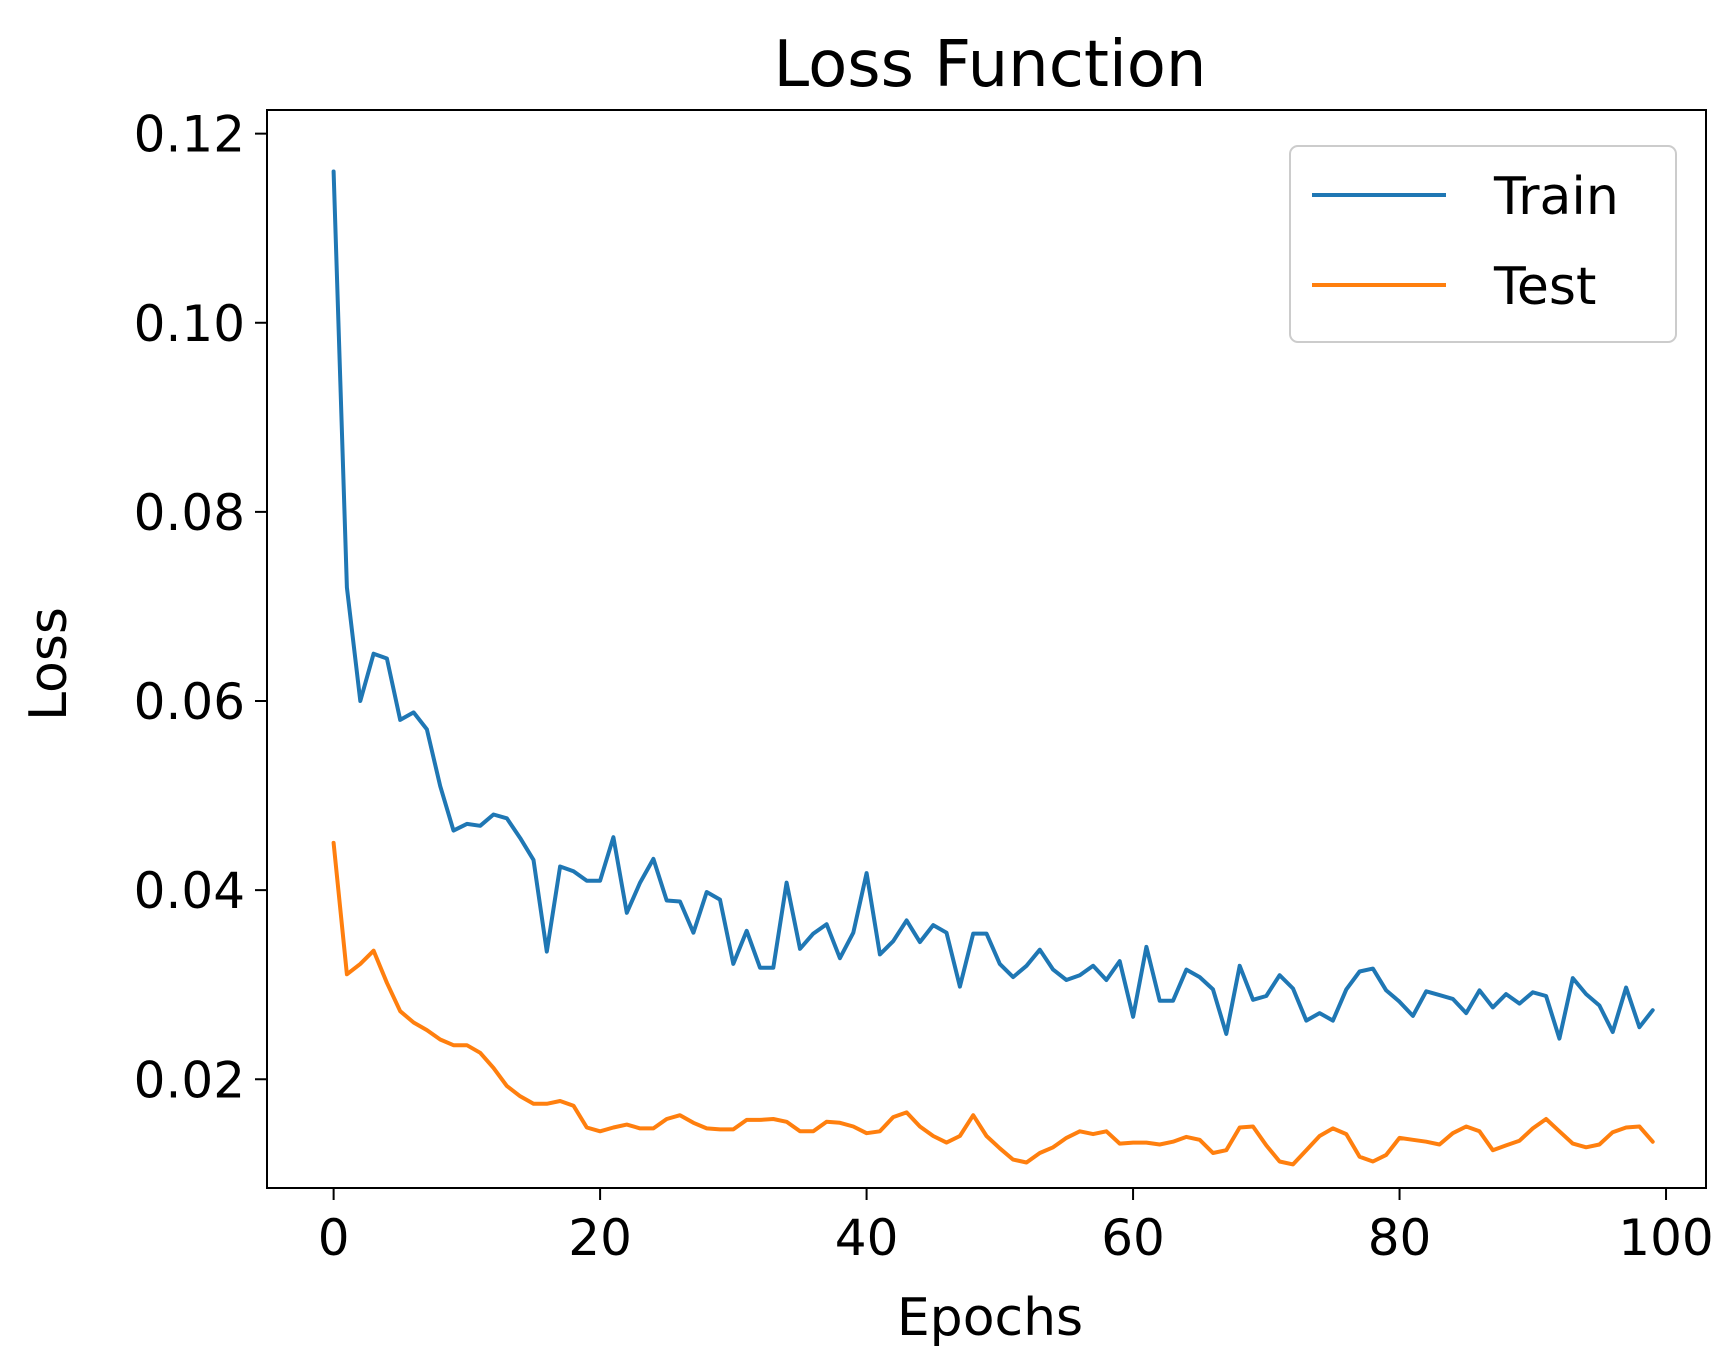 This screenshot has width=1727, height=1356. What do you see at coordinates (990, 65) in the screenshot?
I see `chart-title: Loss Function` at bounding box center [990, 65].